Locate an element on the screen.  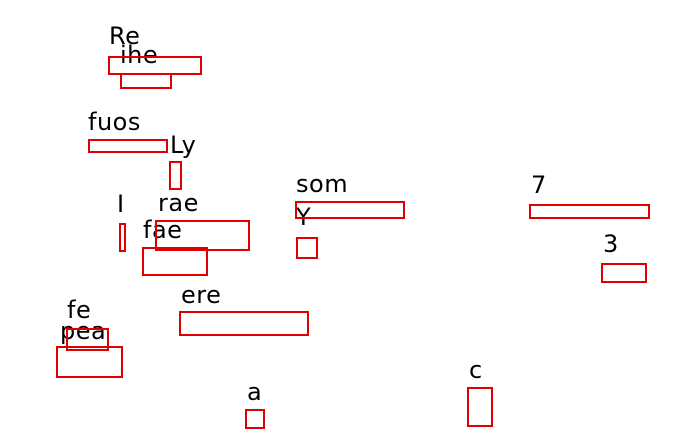
label-ihe: ihe is located at coordinates (139, 55).